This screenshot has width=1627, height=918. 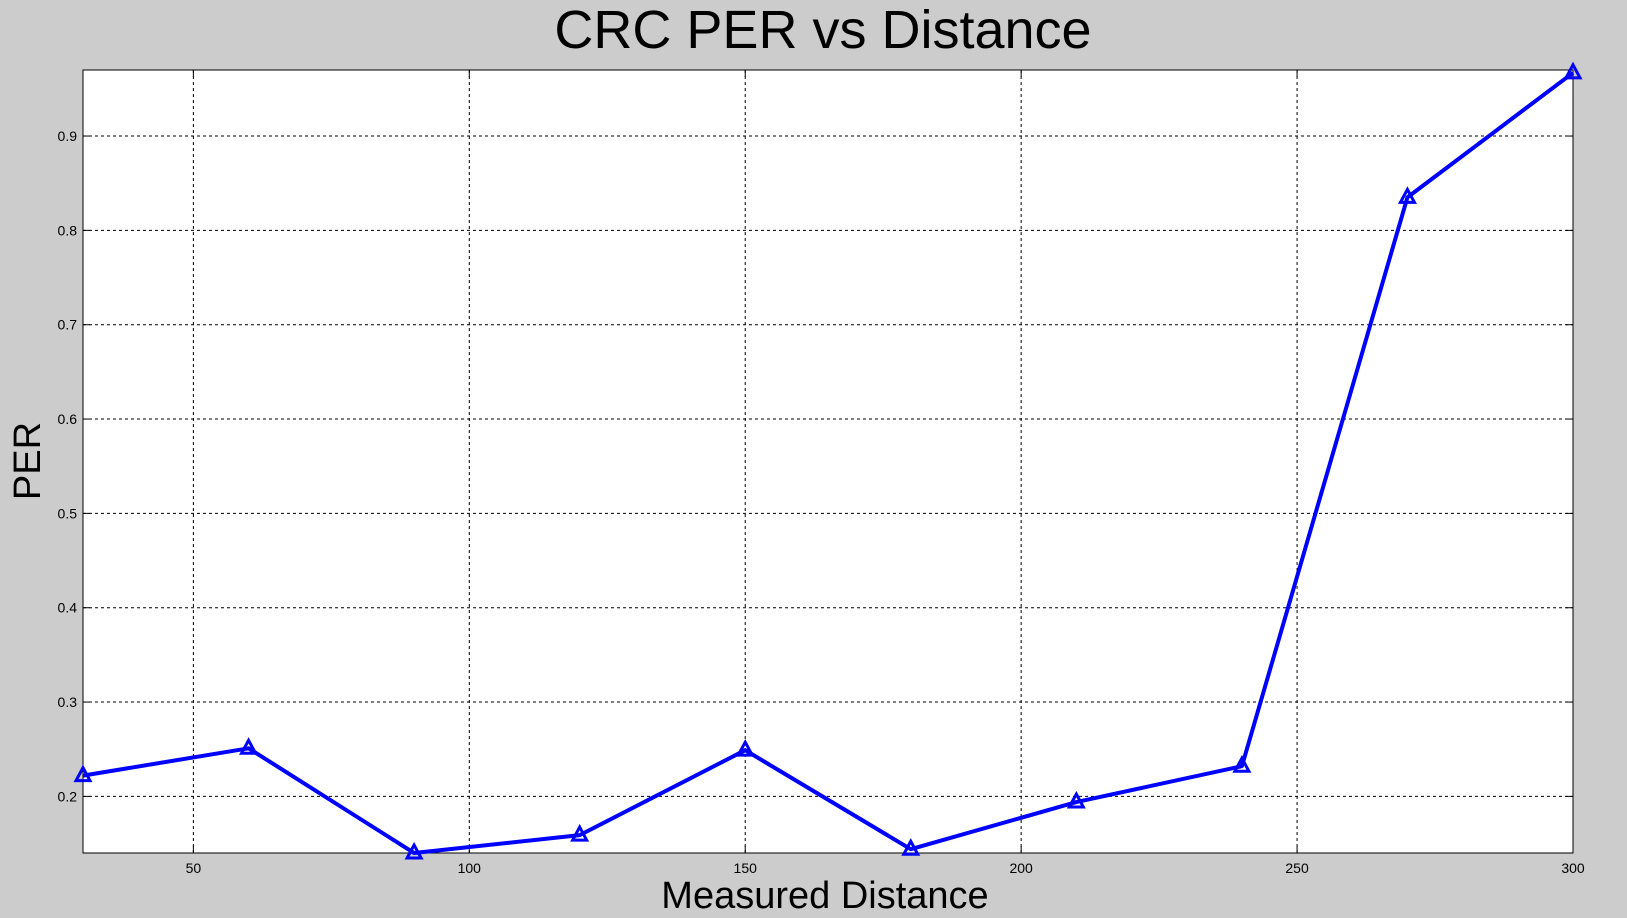 What do you see at coordinates (68, 325) in the screenshot?
I see `y-tick-label: 0.7` at bounding box center [68, 325].